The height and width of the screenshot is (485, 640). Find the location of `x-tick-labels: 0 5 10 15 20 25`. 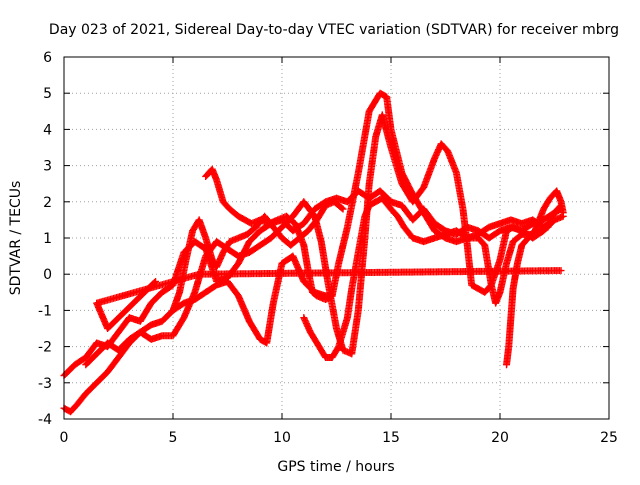

x-tick-labels: 0 5 10 15 20 25 is located at coordinates (339, 438).